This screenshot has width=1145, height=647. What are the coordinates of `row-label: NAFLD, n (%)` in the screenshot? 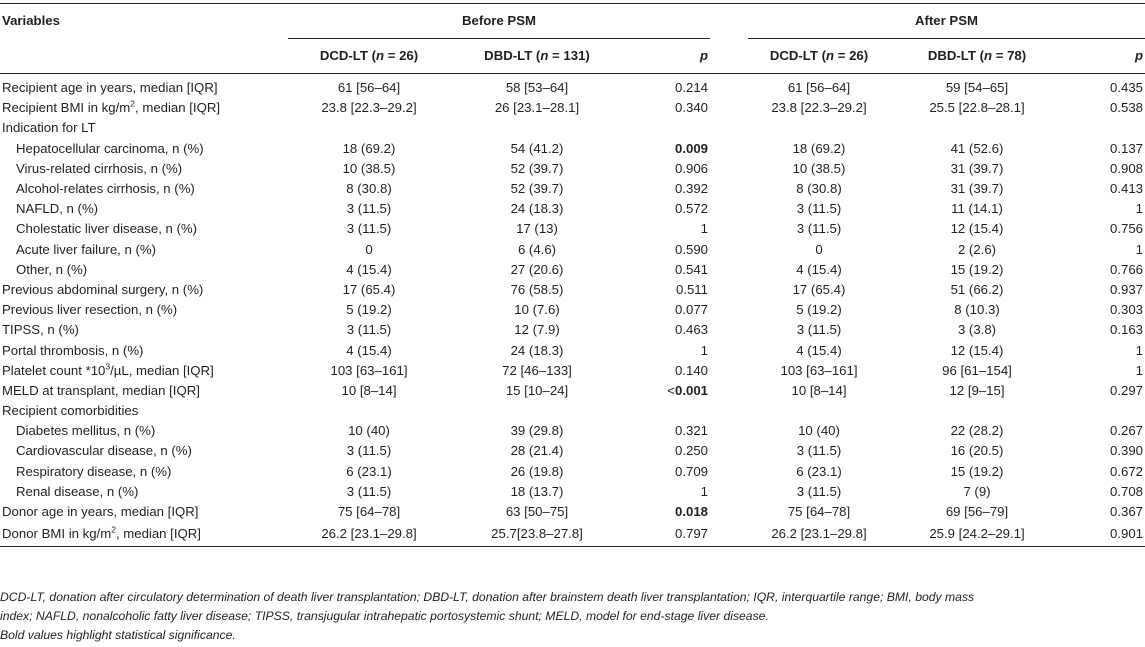 It's located at (57, 209).